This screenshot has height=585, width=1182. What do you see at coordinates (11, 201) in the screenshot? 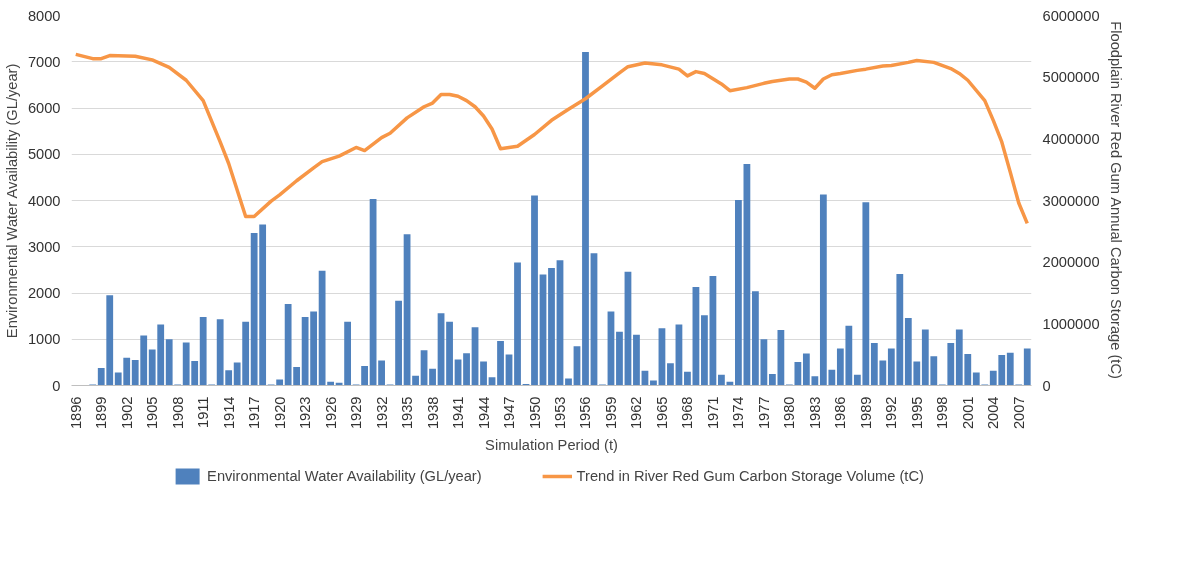
I see `y-axis-title: Environmental Water Availability (GL/year)` at bounding box center [11, 201].